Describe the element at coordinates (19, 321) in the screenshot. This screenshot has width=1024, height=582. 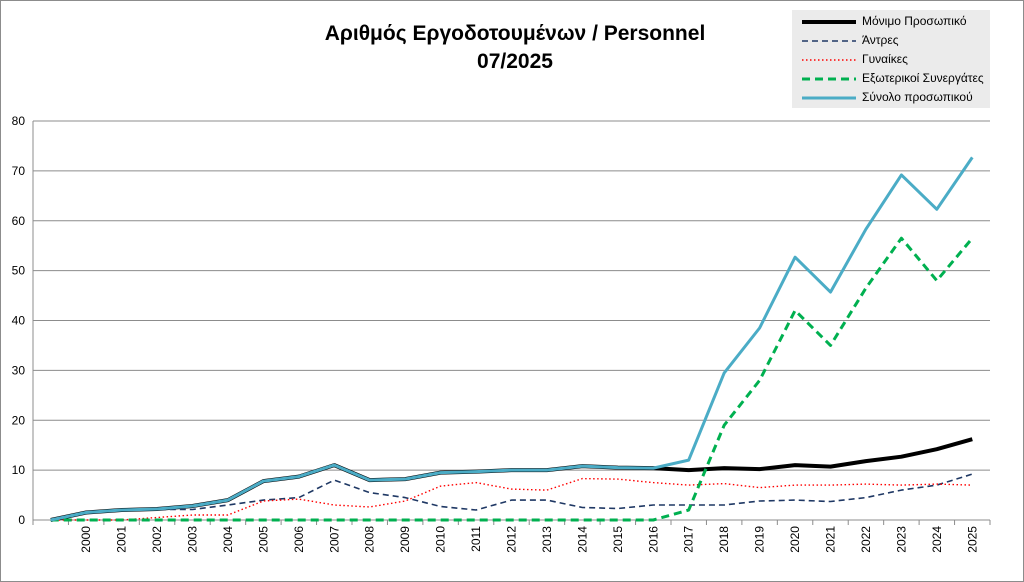
I see `y-tick-label: 40` at that location.